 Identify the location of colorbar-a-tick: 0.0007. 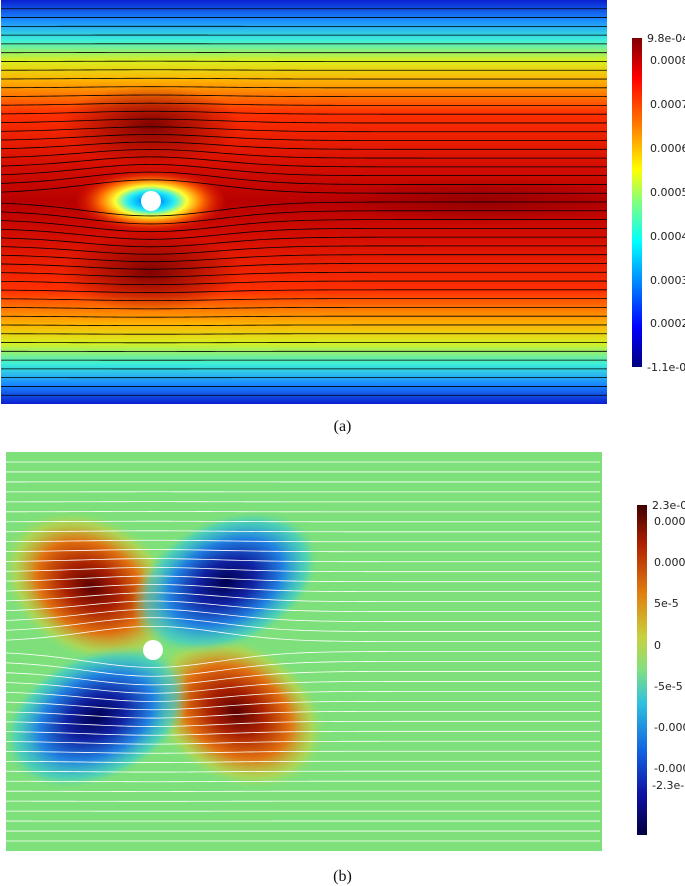
(667, 104).